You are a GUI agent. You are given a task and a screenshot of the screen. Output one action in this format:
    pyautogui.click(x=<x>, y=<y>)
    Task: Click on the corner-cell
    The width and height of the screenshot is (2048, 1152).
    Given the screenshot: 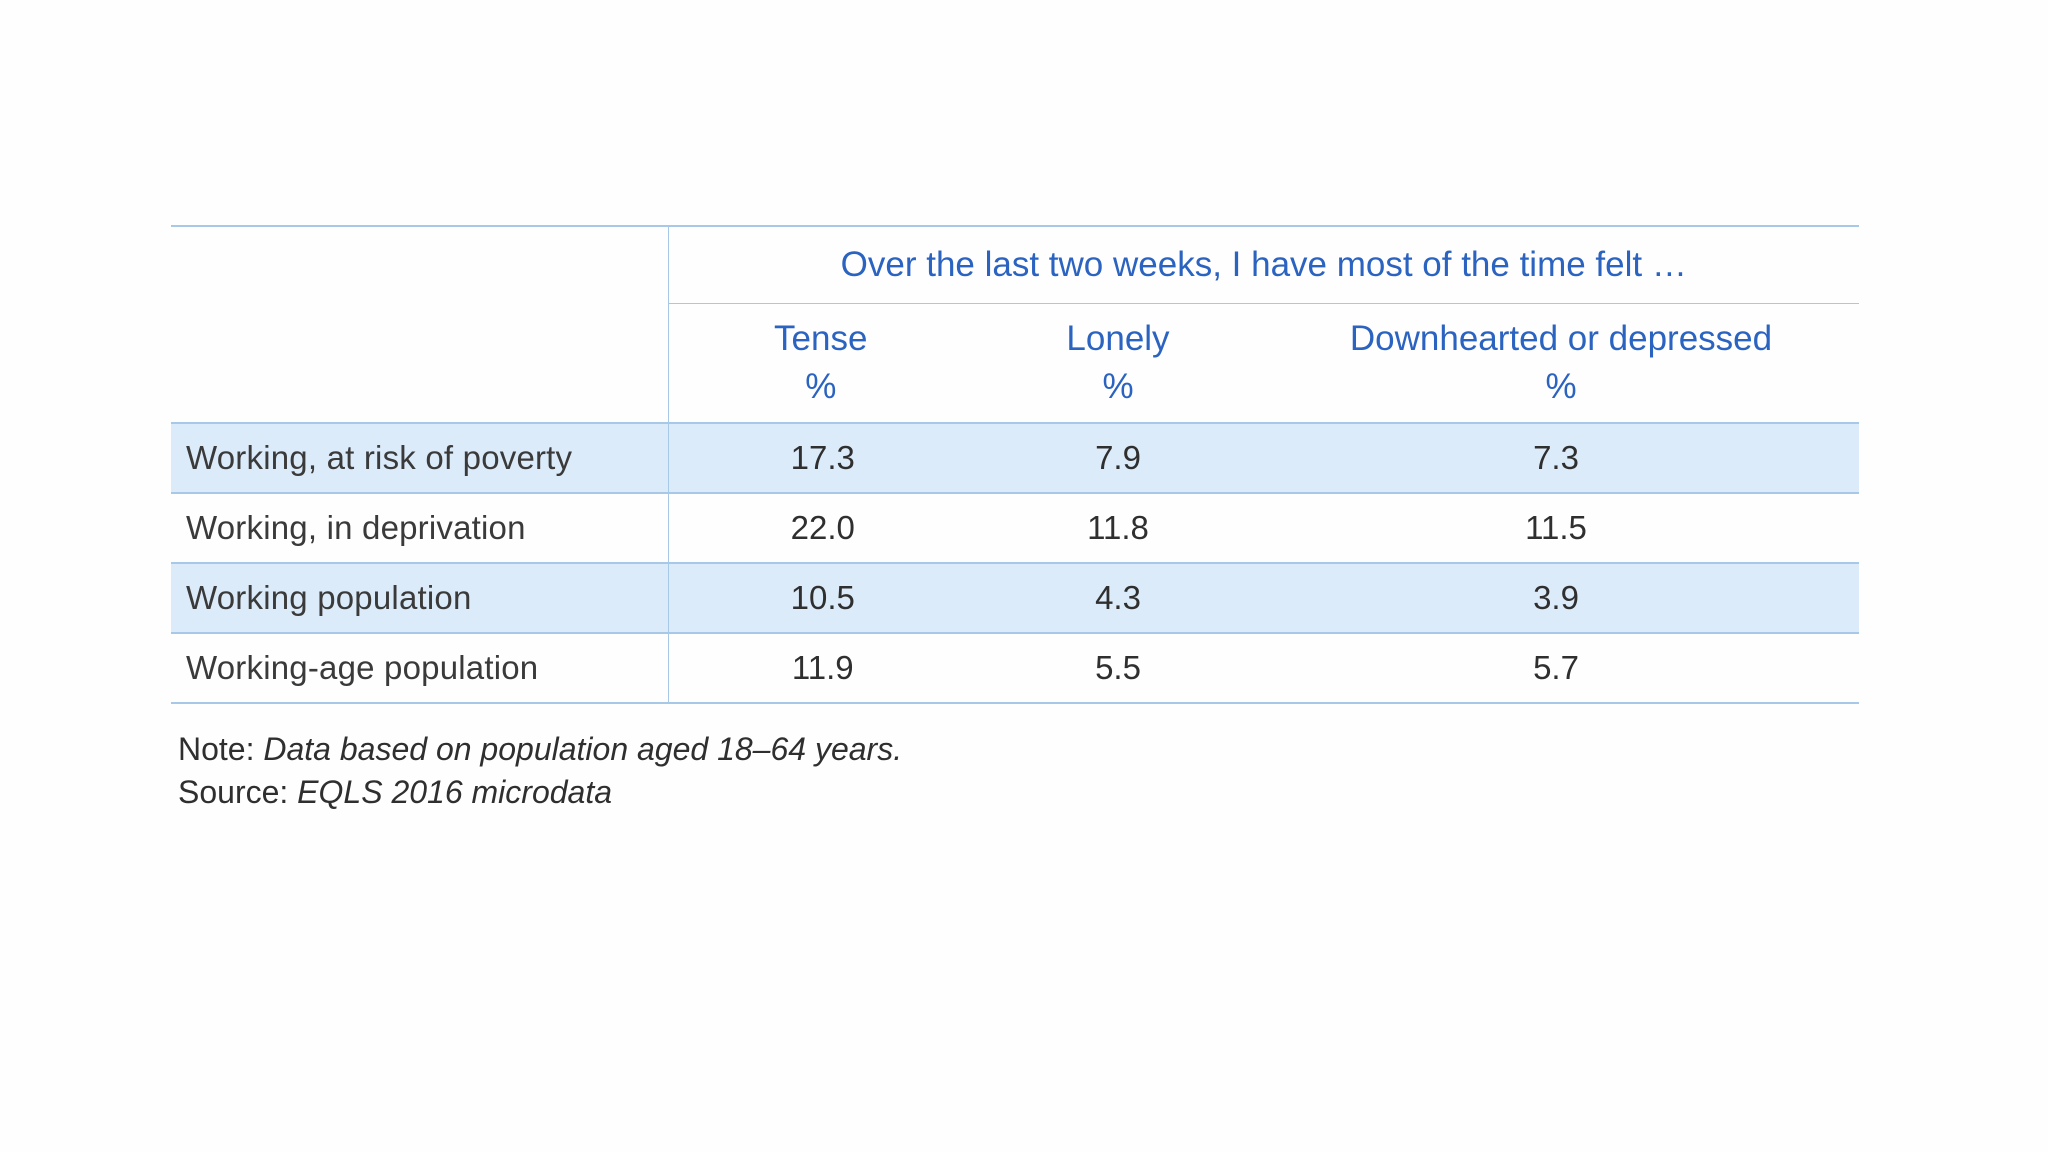 What is the action you would take?
    pyautogui.click(x=419, y=324)
    